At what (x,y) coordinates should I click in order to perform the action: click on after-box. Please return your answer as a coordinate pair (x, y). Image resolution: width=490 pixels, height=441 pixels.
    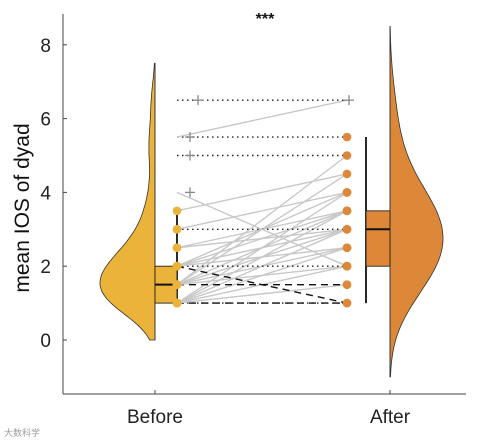
    Looking at the image, I should click on (378, 238).